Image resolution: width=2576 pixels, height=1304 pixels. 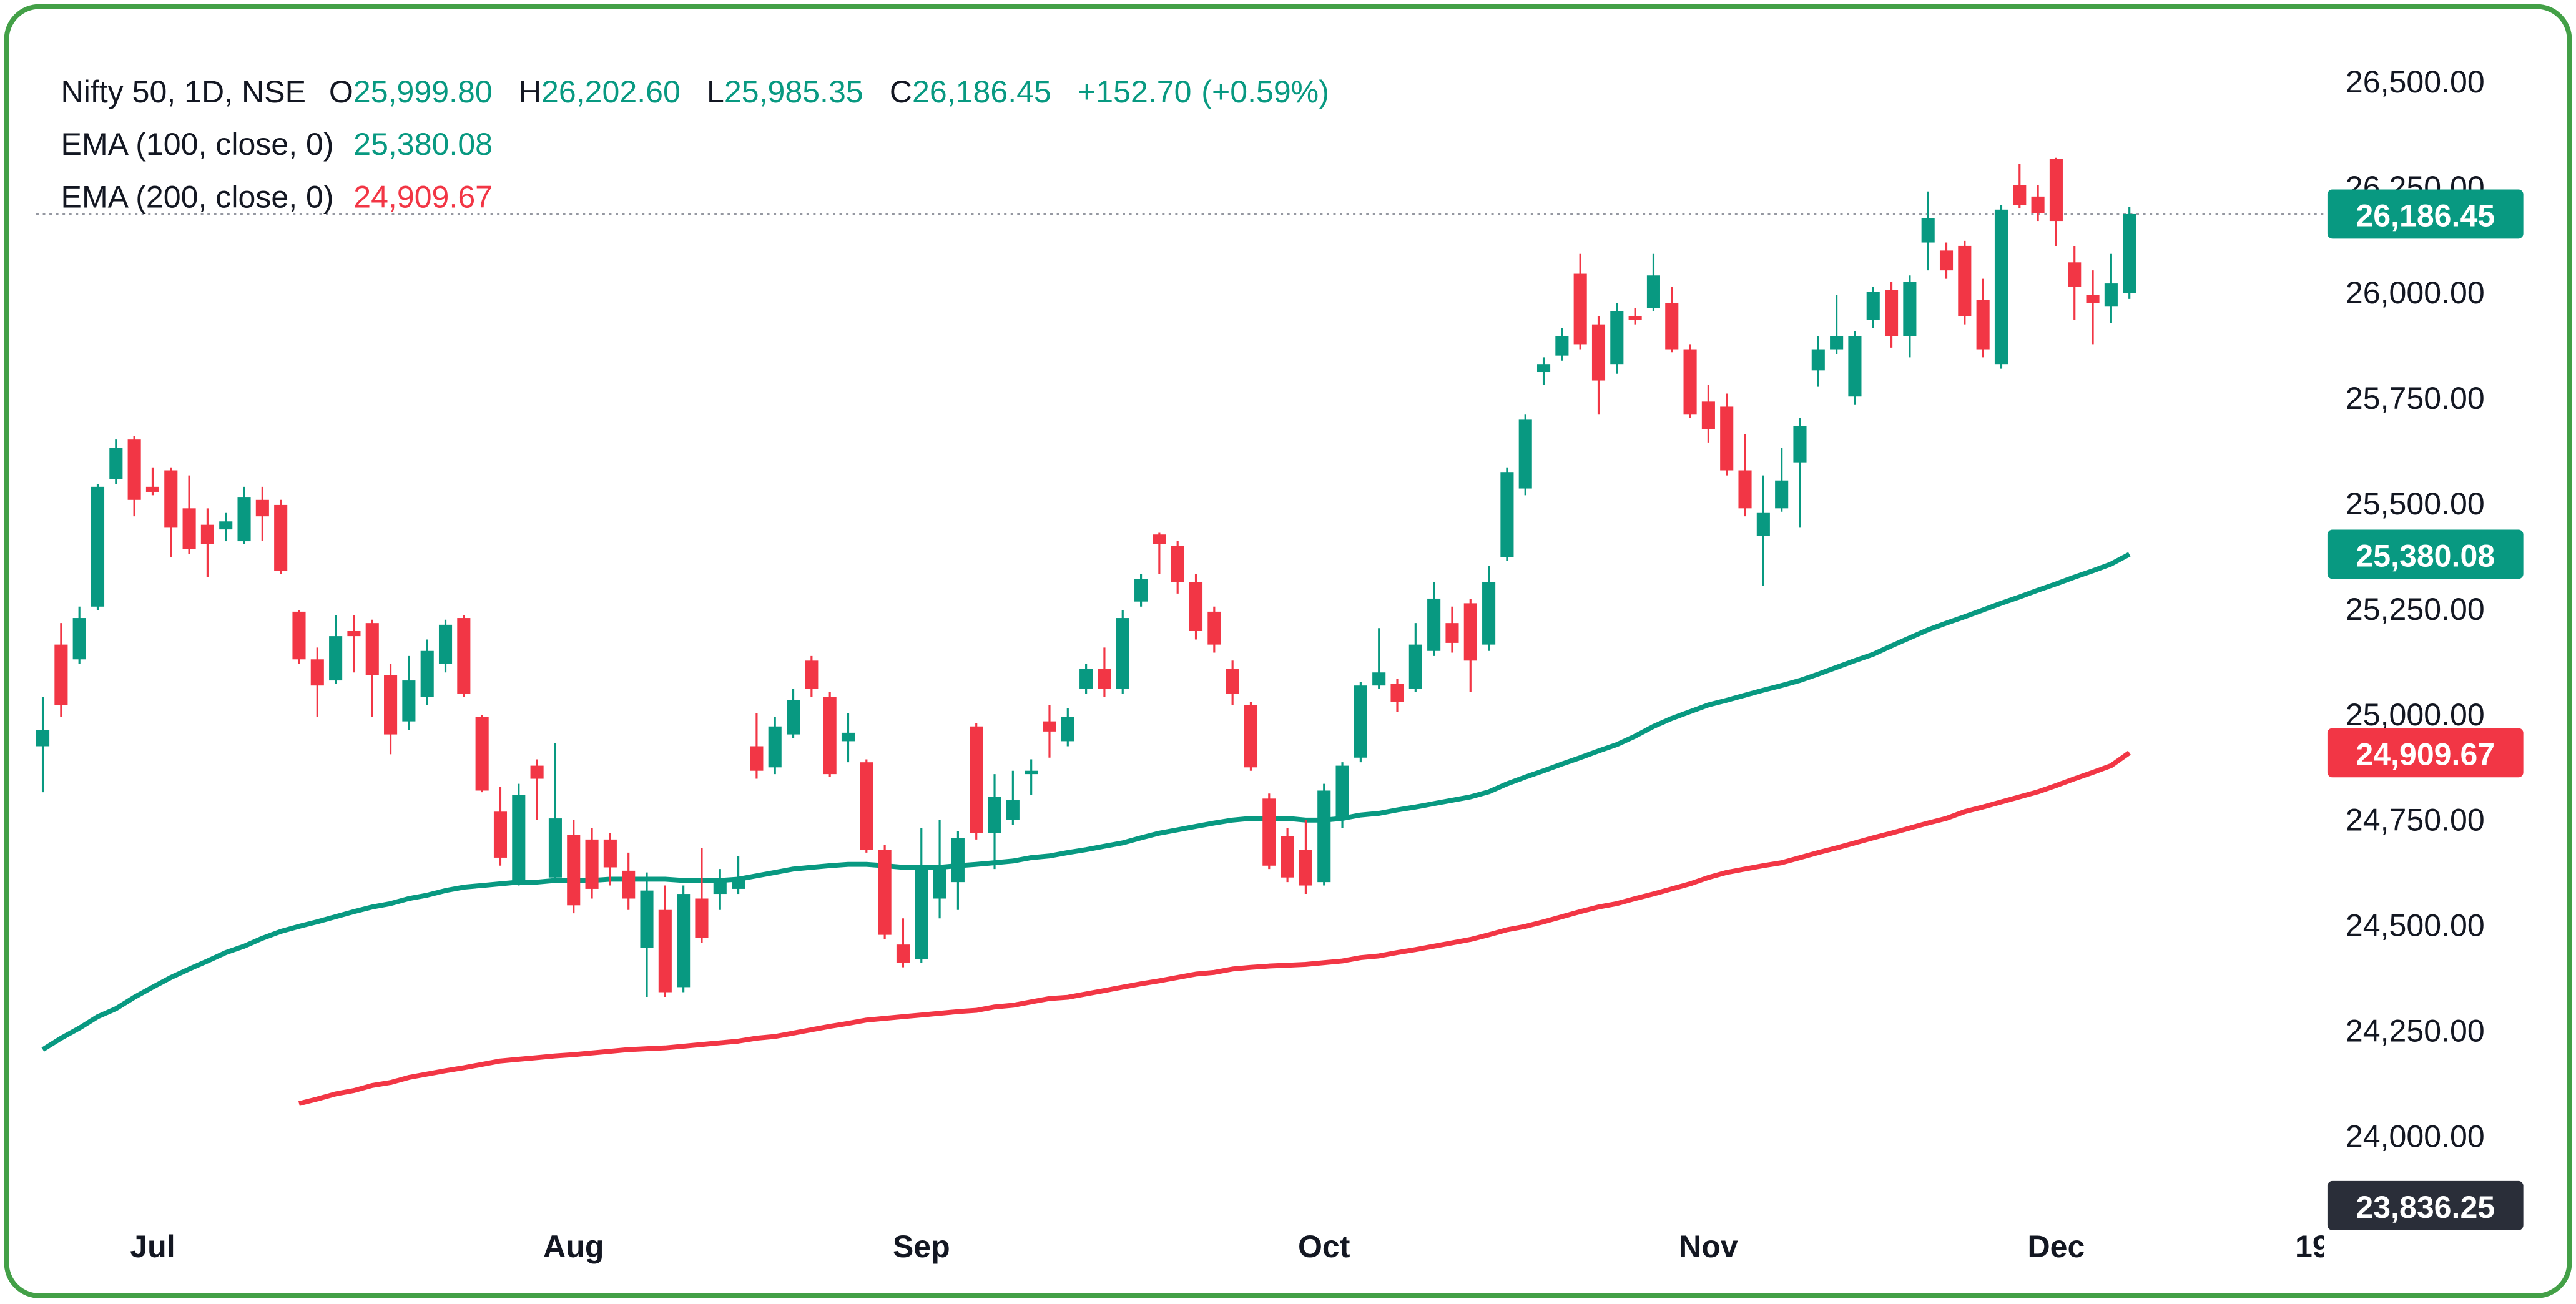 What do you see at coordinates (423, 196) in the screenshot?
I see `legend-value: 24,909.67` at bounding box center [423, 196].